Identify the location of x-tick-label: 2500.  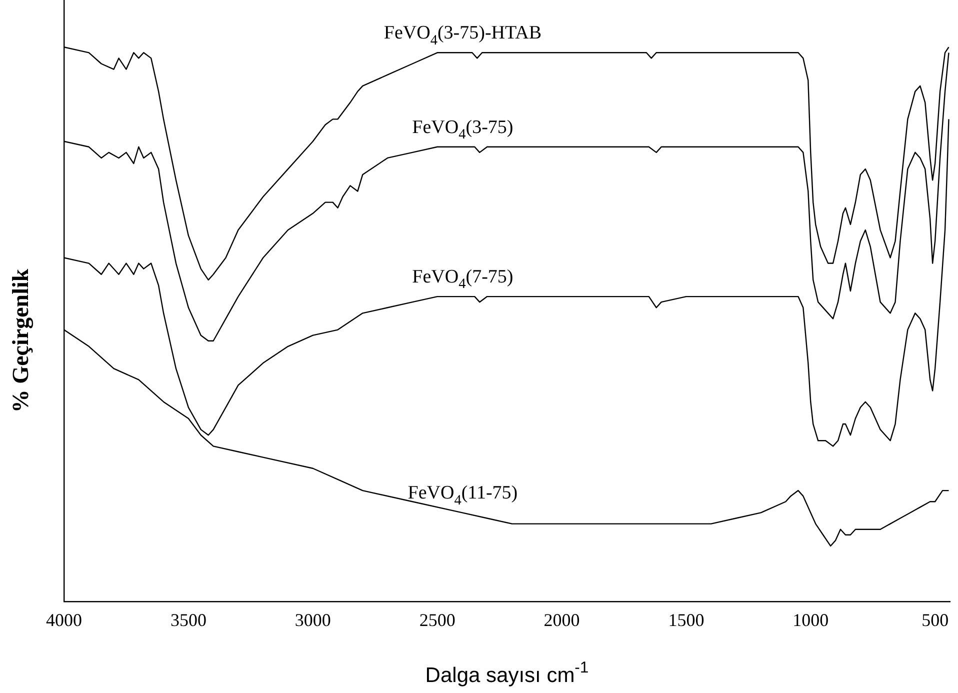
(437, 620).